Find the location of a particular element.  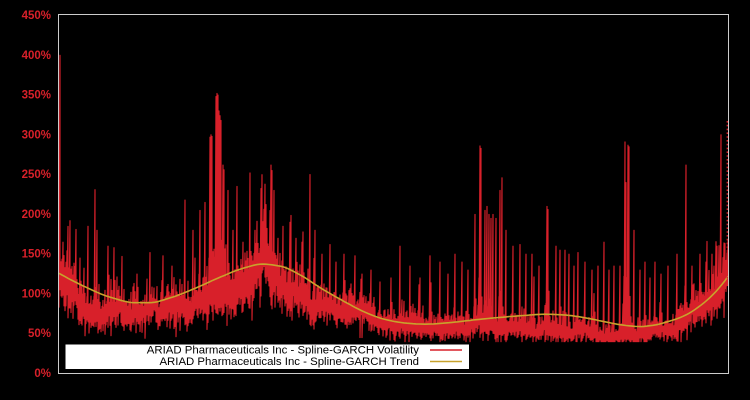

svg-text: 50% is located at coordinates (39, 334).